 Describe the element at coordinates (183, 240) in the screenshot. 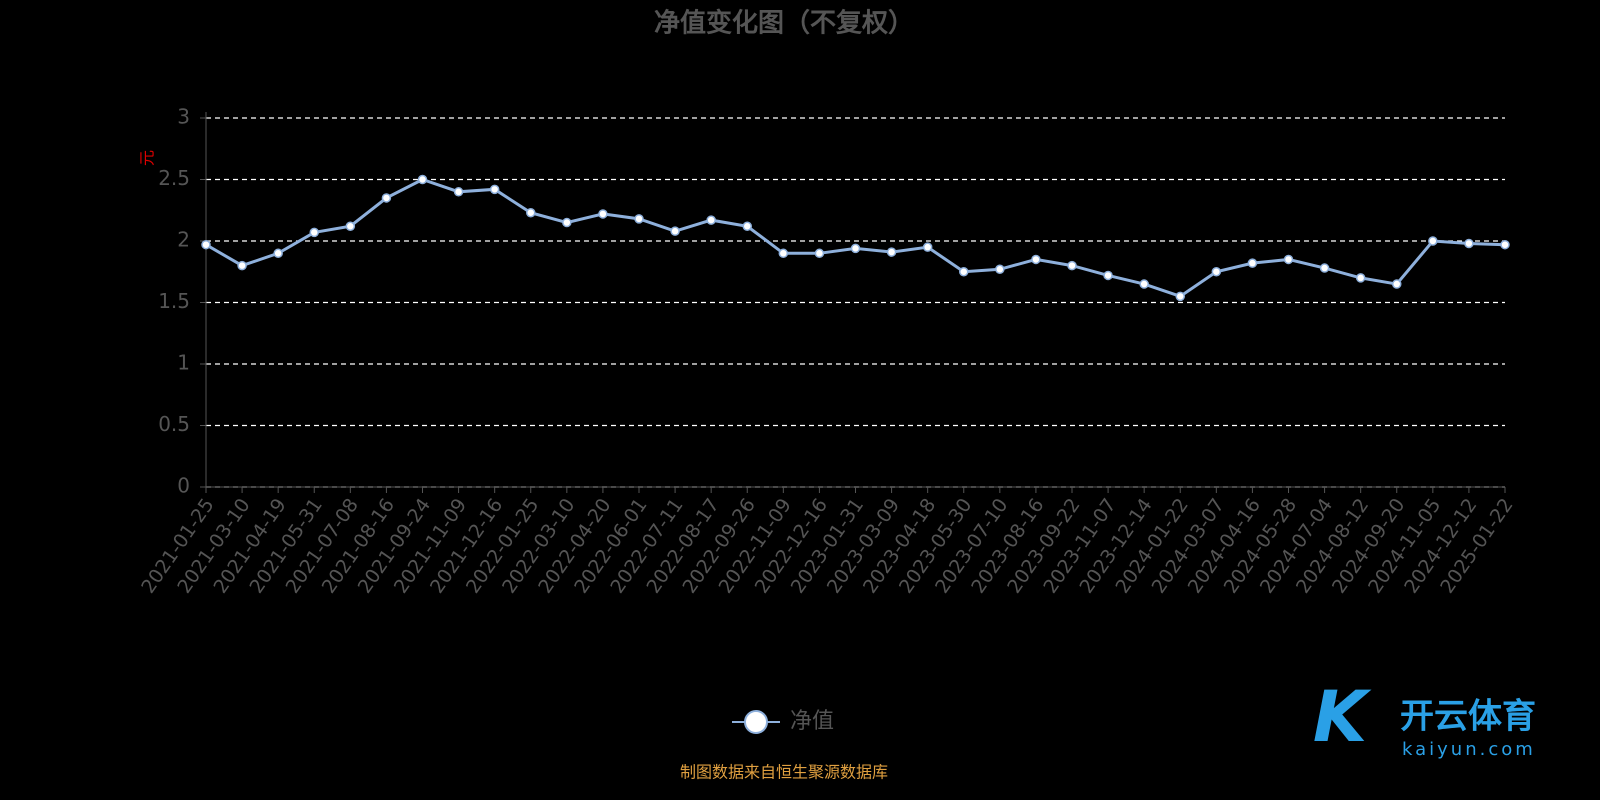

I see `y-tick-label: 2` at that location.